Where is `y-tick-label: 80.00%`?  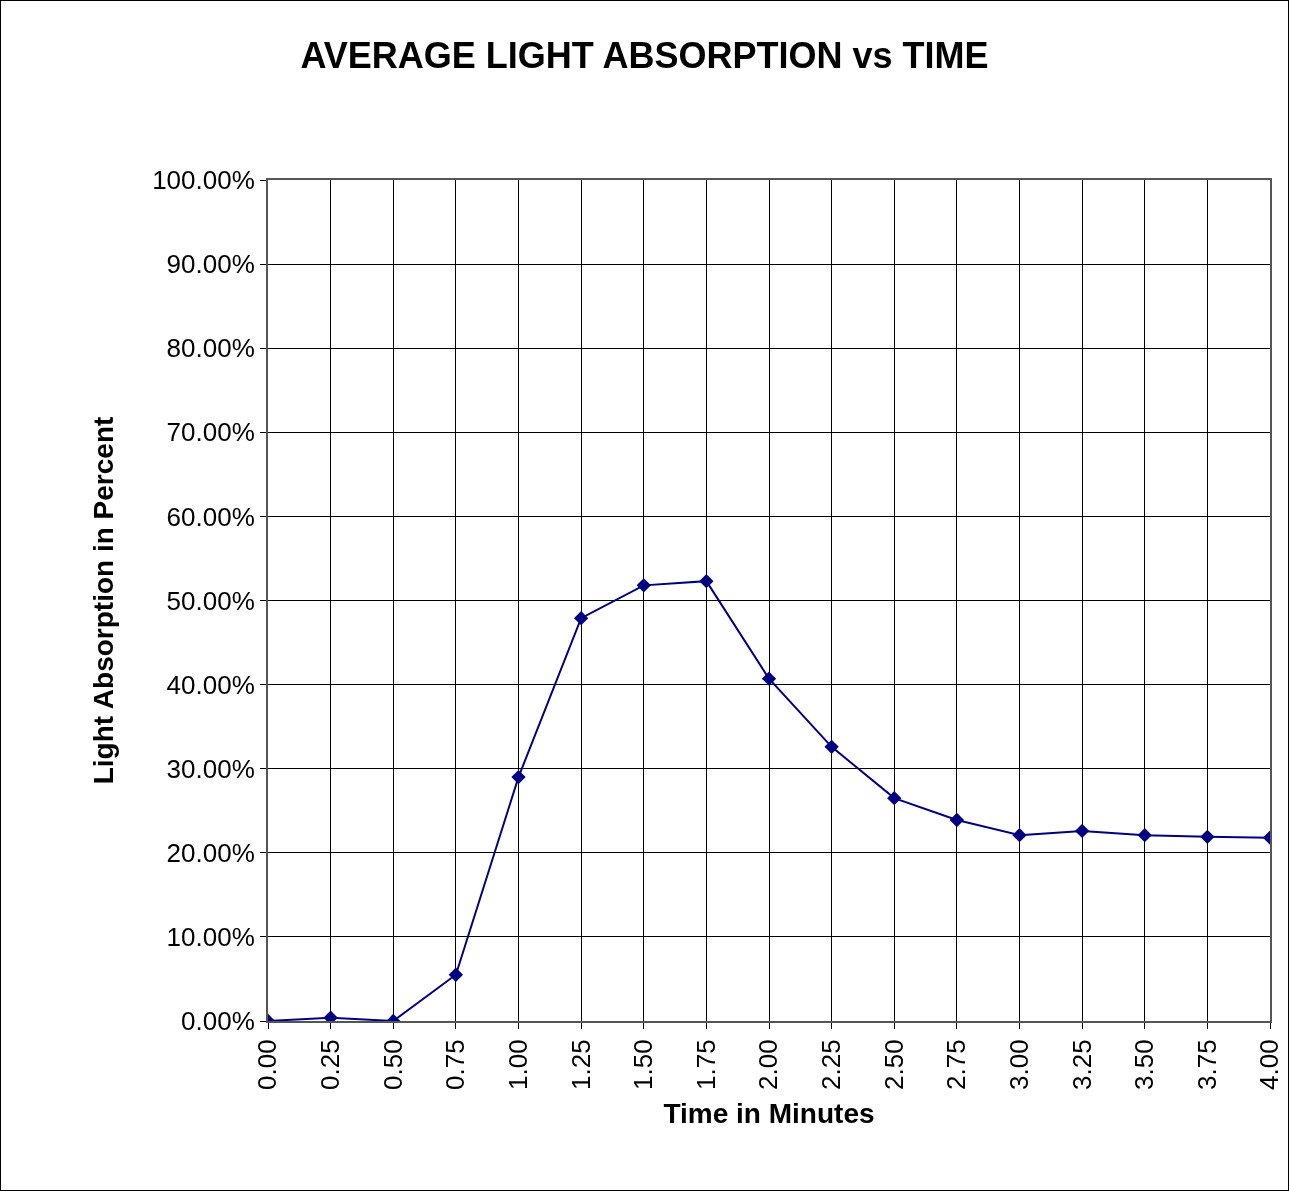 y-tick-label: 80.00% is located at coordinates (210, 348).